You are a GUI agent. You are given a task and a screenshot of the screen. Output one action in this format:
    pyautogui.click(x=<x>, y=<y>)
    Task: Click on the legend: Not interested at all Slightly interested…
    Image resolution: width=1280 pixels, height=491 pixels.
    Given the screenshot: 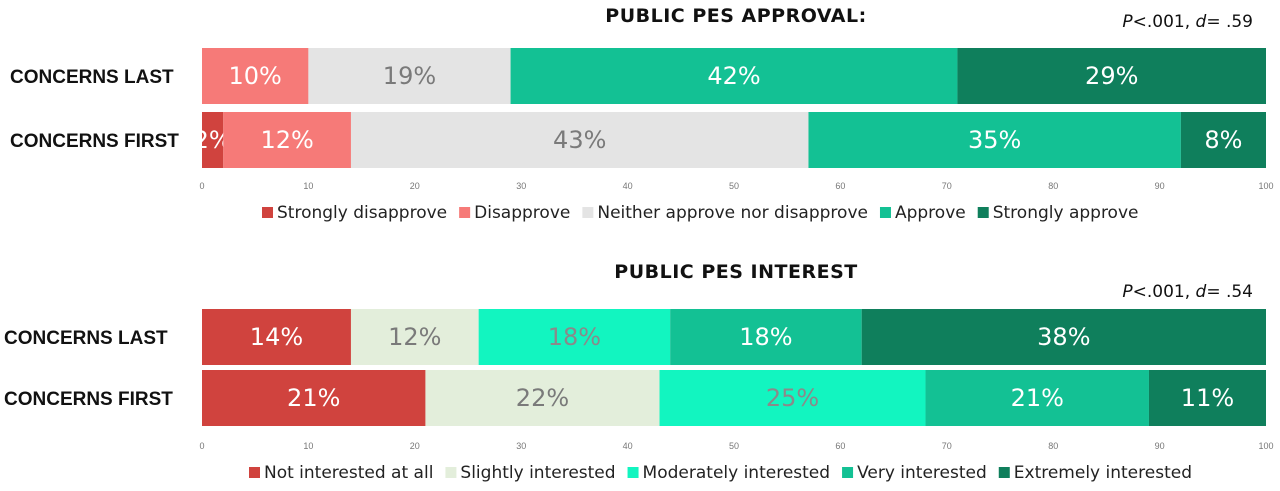 What is the action you would take?
    pyautogui.click(x=720, y=473)
    